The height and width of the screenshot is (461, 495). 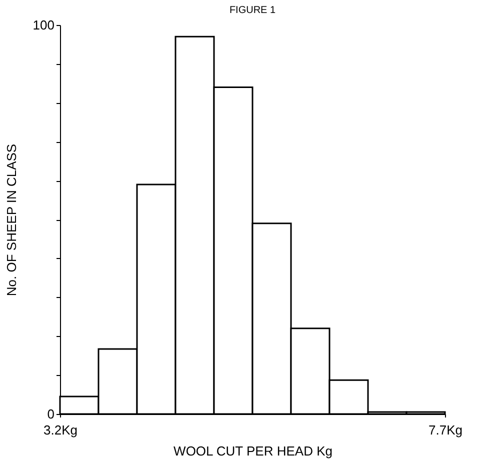 I want to click on x-tick-label: 3.2Kg, so click(x=61, y=430).